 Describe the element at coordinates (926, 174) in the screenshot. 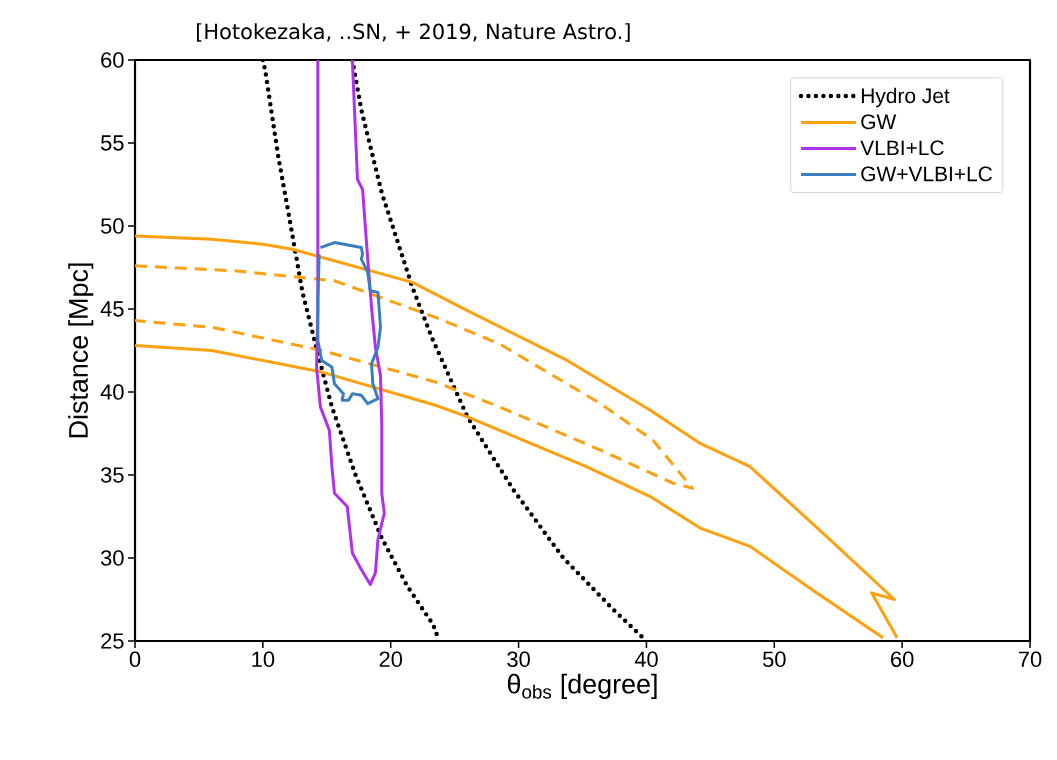

I see `legend-label: GW+VLBI+LC` at that location.